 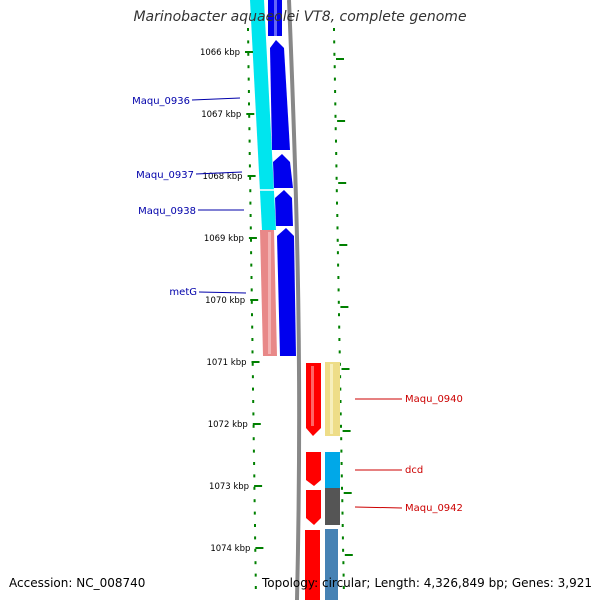 What do you see at coordinates (441, 583) in the screenshot?
I see `length-text: Length: 4,326,849 bp;` at bounding box center [441, 583].